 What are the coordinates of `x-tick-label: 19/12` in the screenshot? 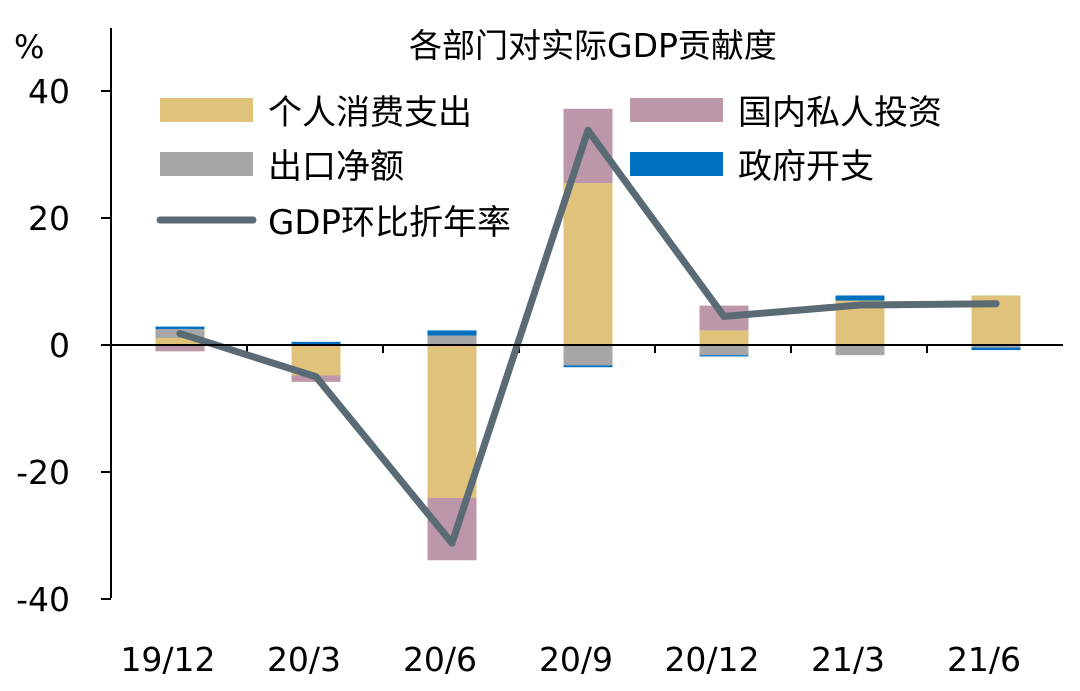 It's located at (167, 659).